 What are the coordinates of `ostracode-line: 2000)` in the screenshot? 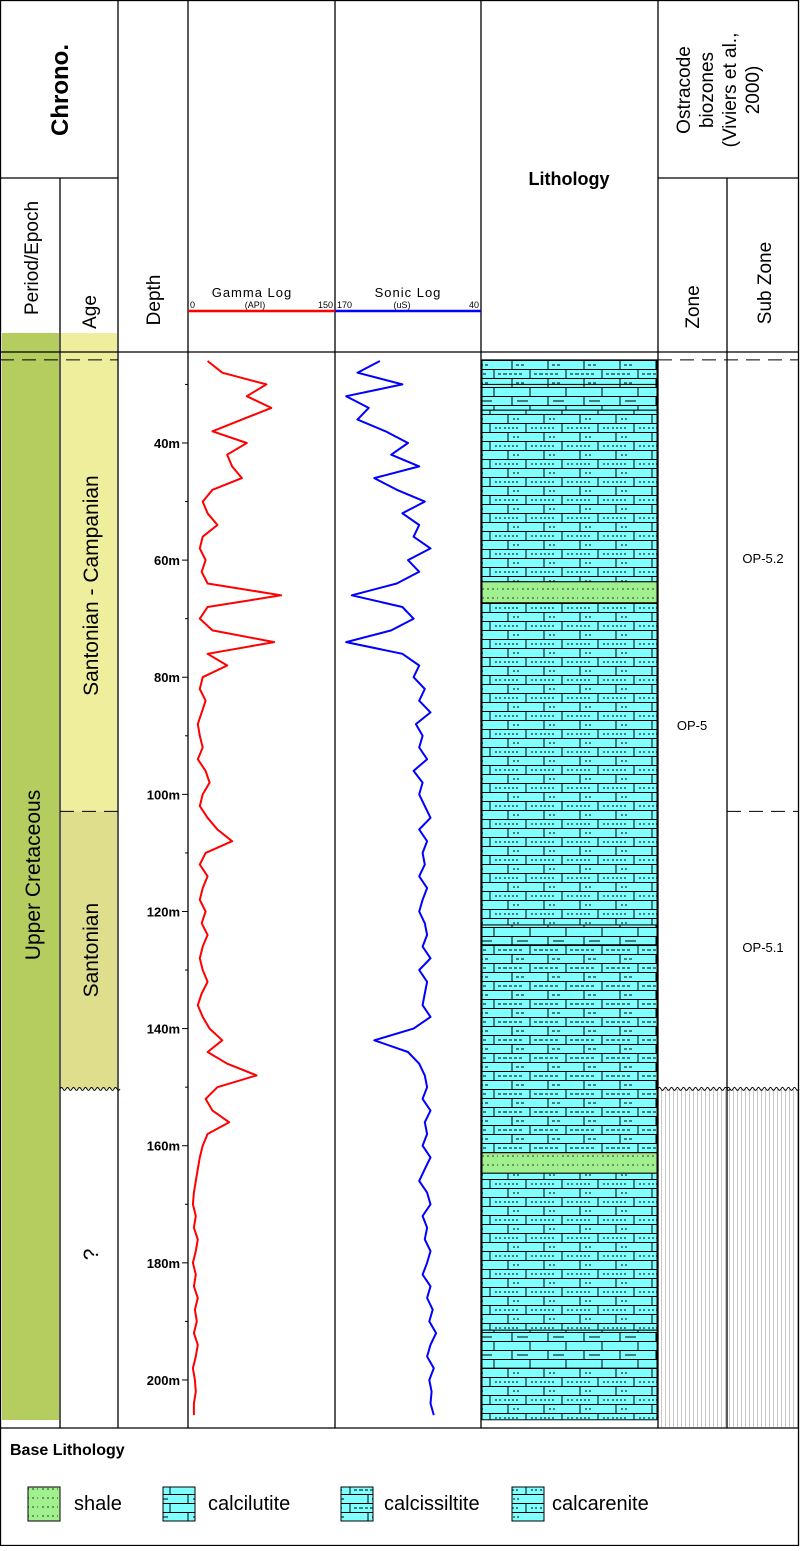 It's located at (753, 90).